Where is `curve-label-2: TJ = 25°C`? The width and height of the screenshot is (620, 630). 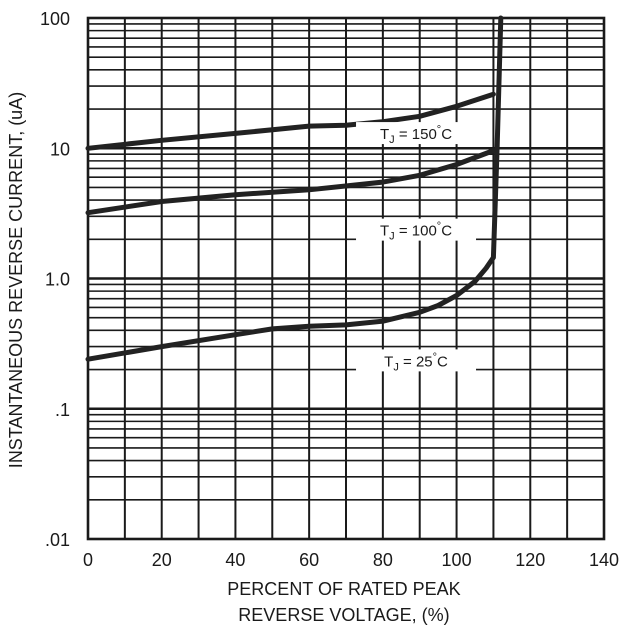
curve-label-2: TJ = 25°C is located at coordinates (416, 362).